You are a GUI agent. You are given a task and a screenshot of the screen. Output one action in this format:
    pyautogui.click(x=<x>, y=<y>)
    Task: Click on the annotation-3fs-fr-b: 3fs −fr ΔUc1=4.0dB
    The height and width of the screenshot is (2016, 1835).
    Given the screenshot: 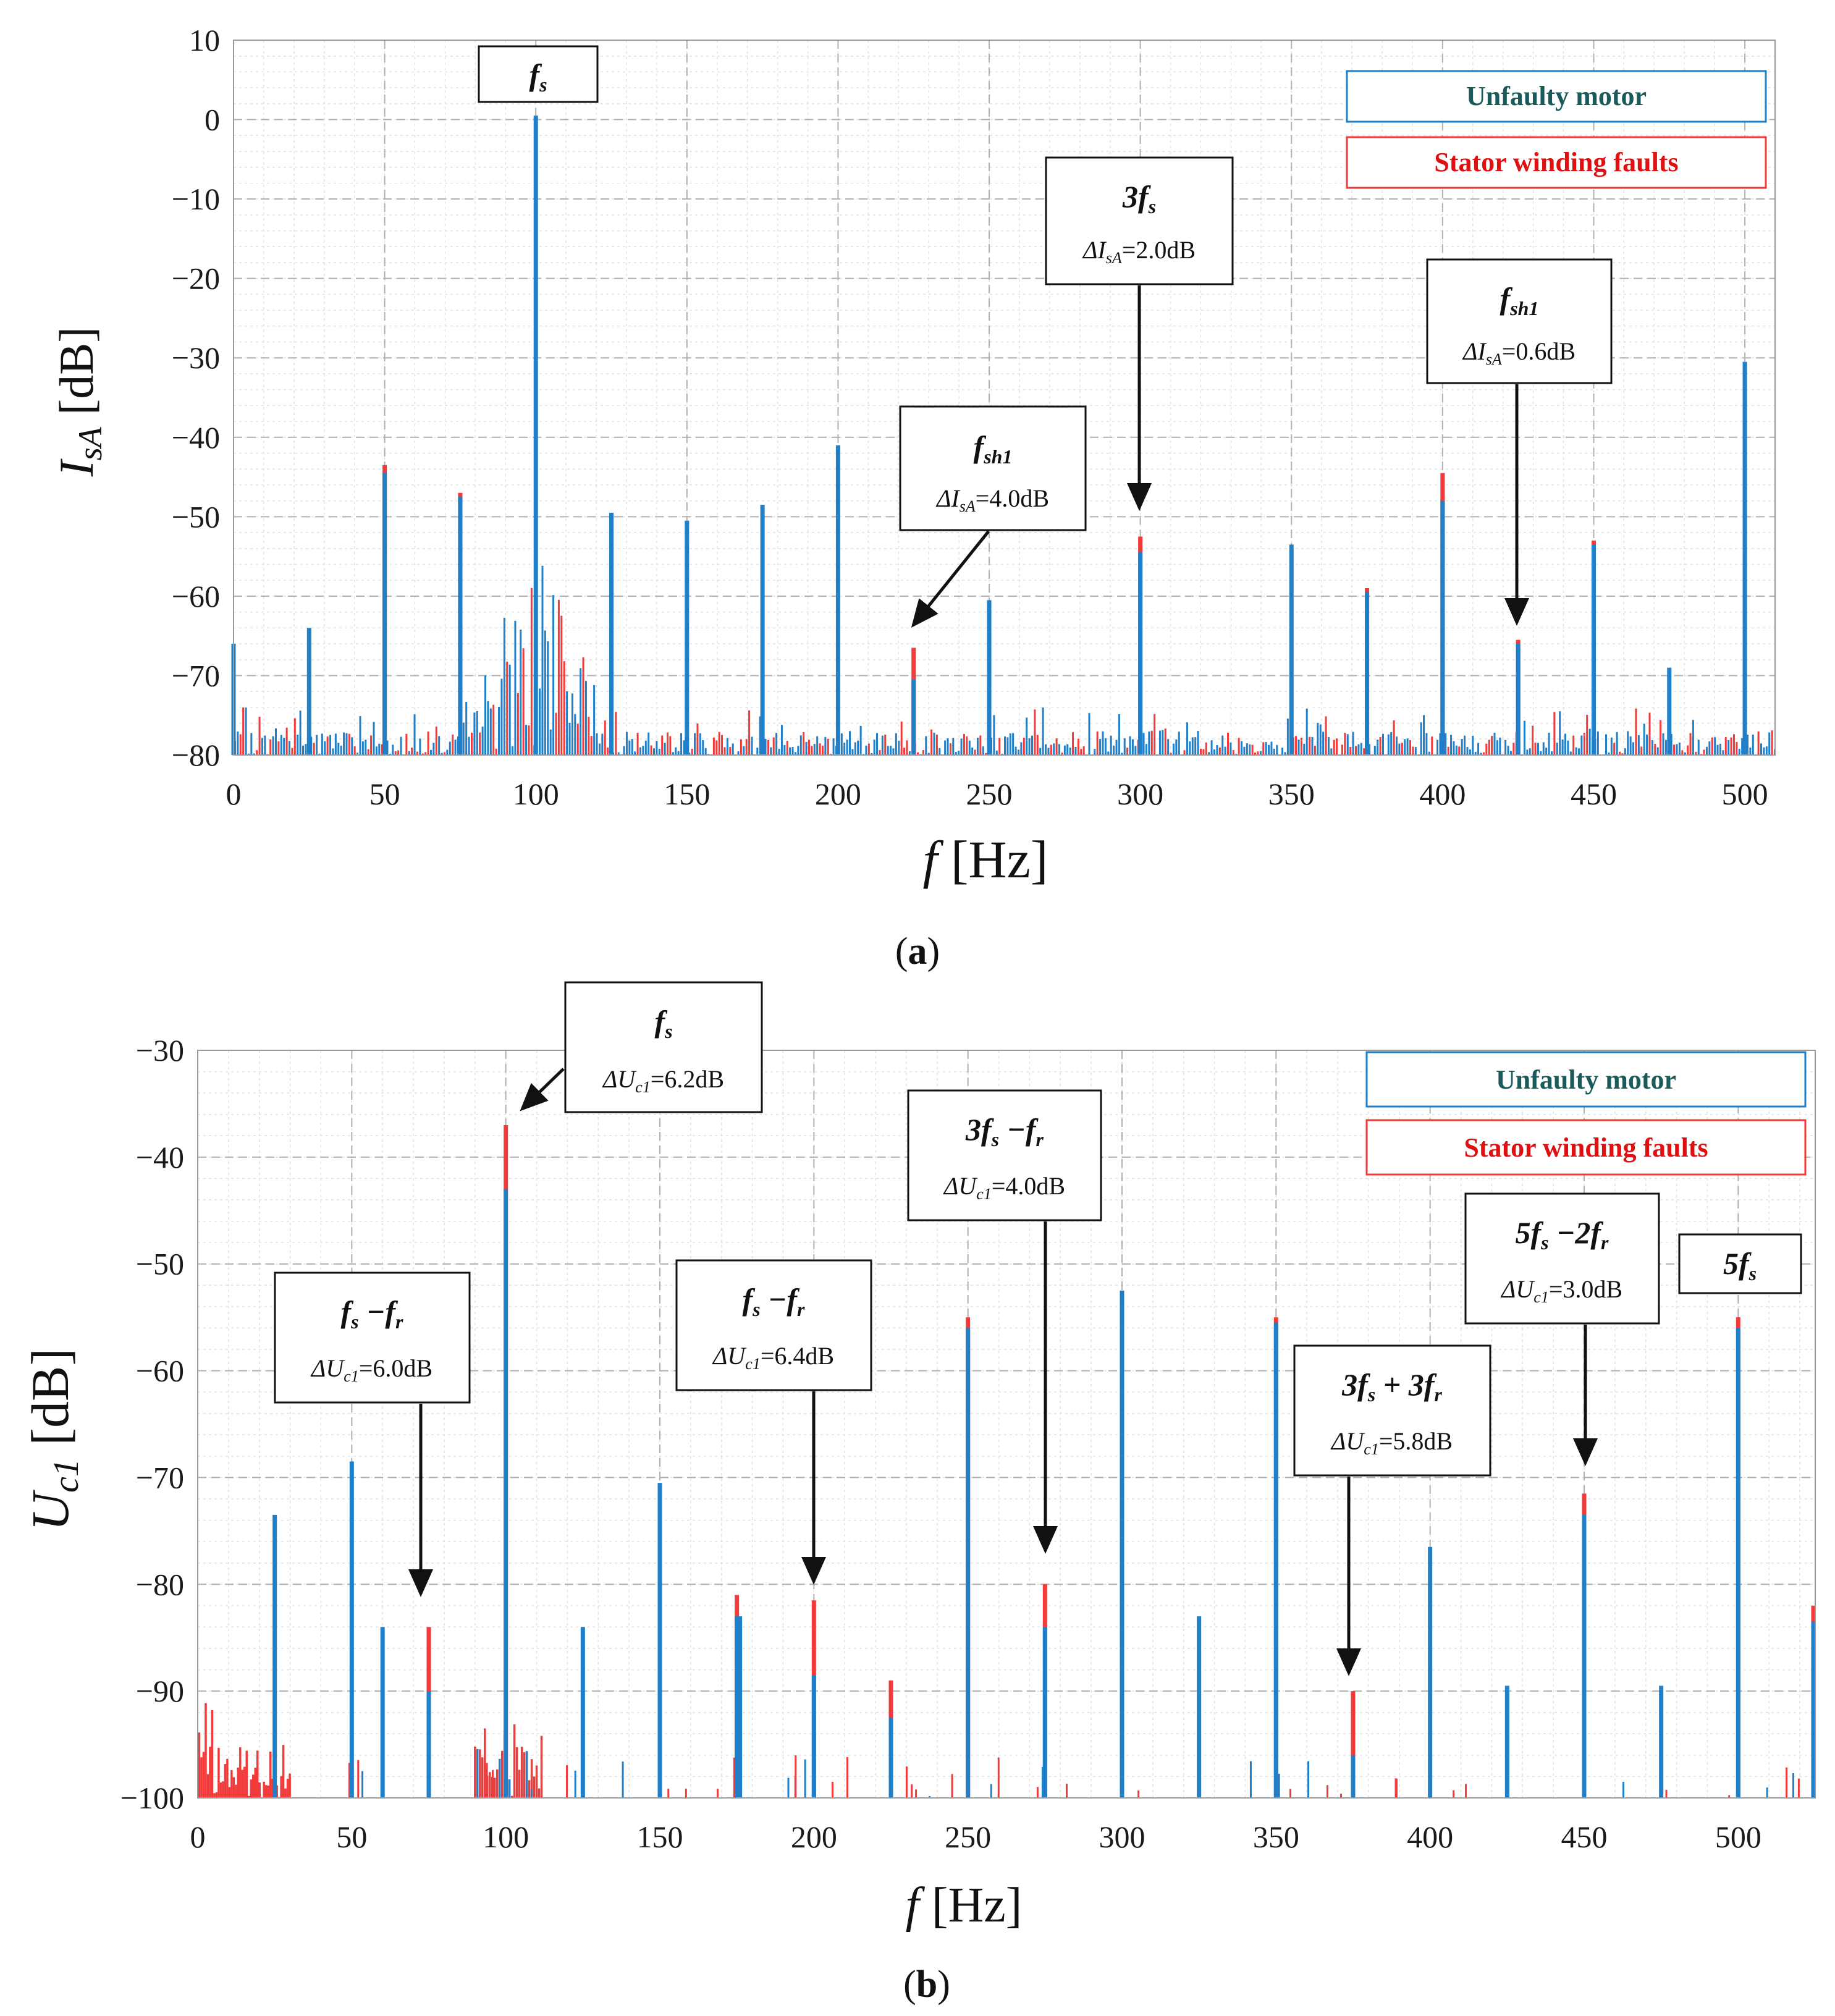 What is the action you would take?
    pyautogui.click(x=1004, y=1321)
    